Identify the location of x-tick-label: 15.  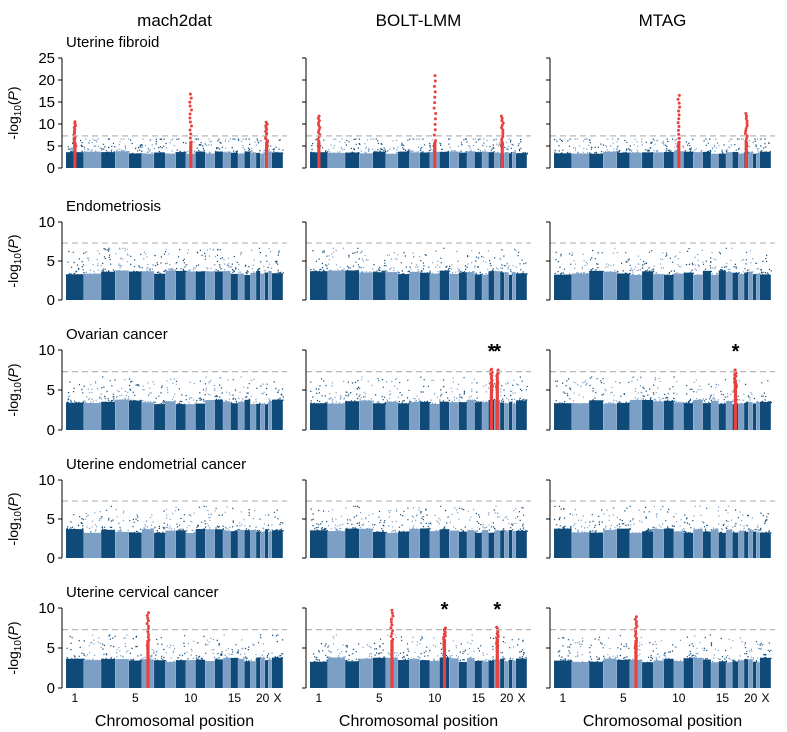
(723, 698).